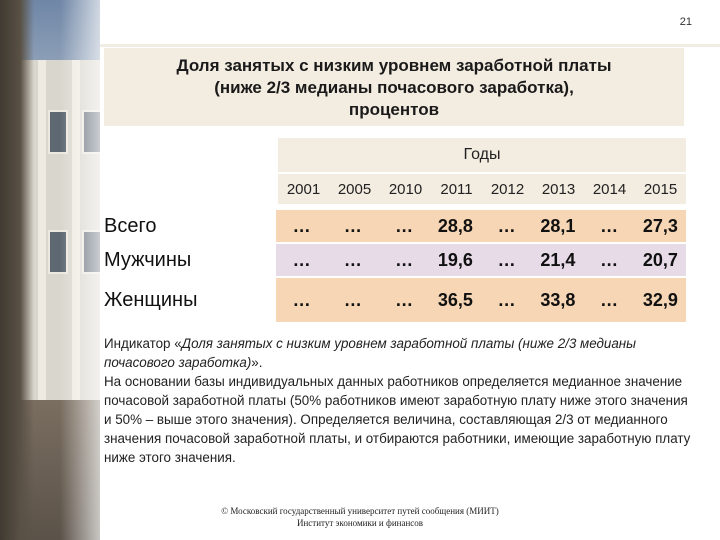 The height and width of the screenshot is (540, 720). Describe the element at coordinates (455, 259) in the screenshot. I see `table-cell: 19,6` at that location.